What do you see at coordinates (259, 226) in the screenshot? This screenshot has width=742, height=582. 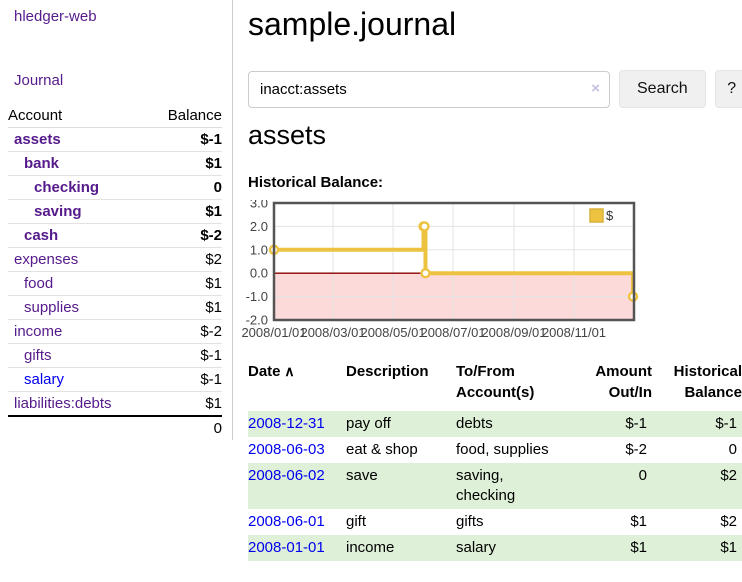 I see `svg-text: 2.0` at bounding box center [259, 226].